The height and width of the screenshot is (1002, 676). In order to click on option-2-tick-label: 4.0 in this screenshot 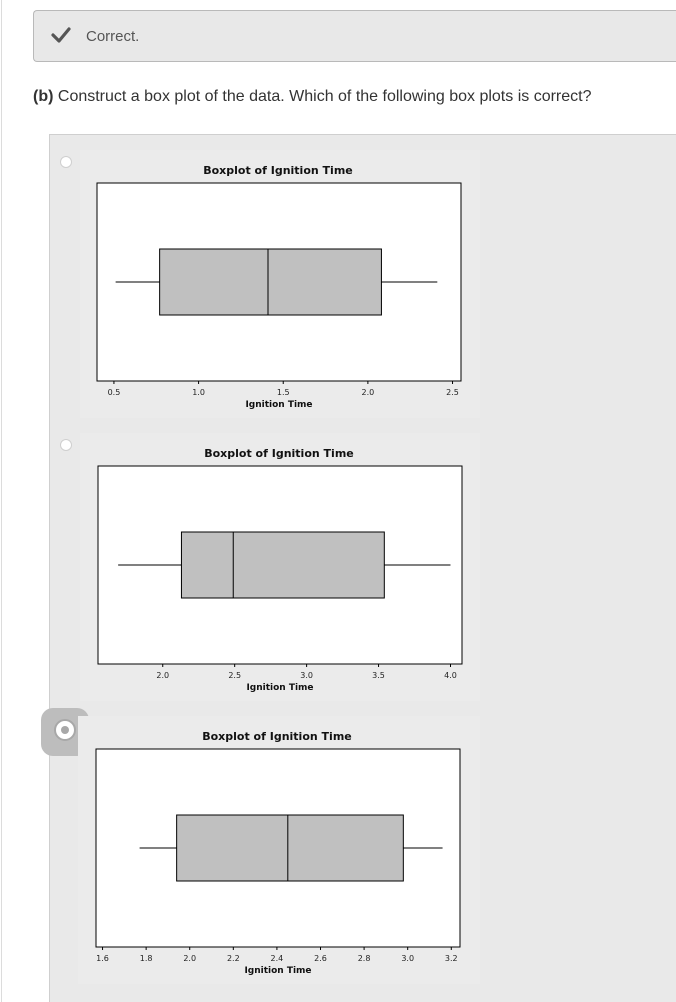, I will do `click(450, 675)`.